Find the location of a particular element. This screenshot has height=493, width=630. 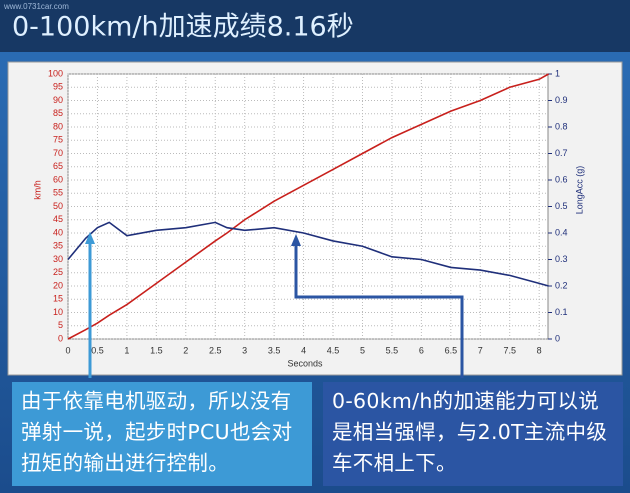

callout-arrow is located at coordinates (379, 310).